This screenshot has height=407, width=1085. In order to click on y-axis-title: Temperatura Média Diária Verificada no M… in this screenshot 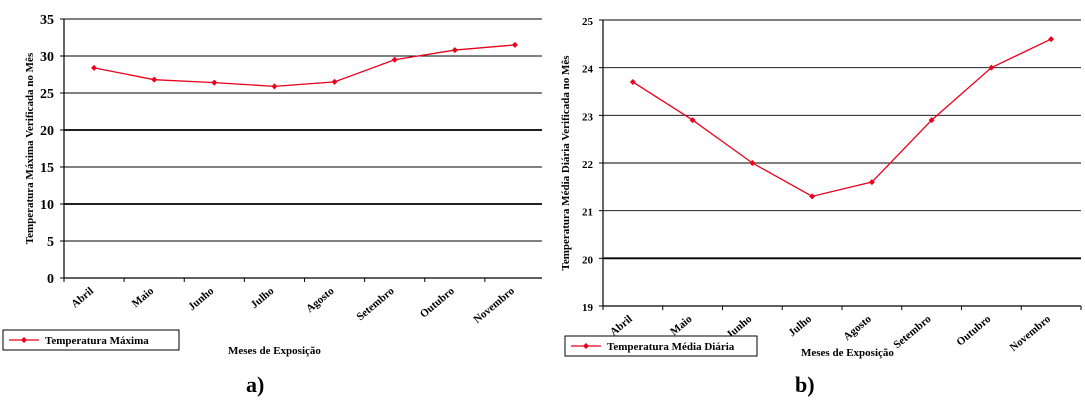, I will do `click(566, 163)`.